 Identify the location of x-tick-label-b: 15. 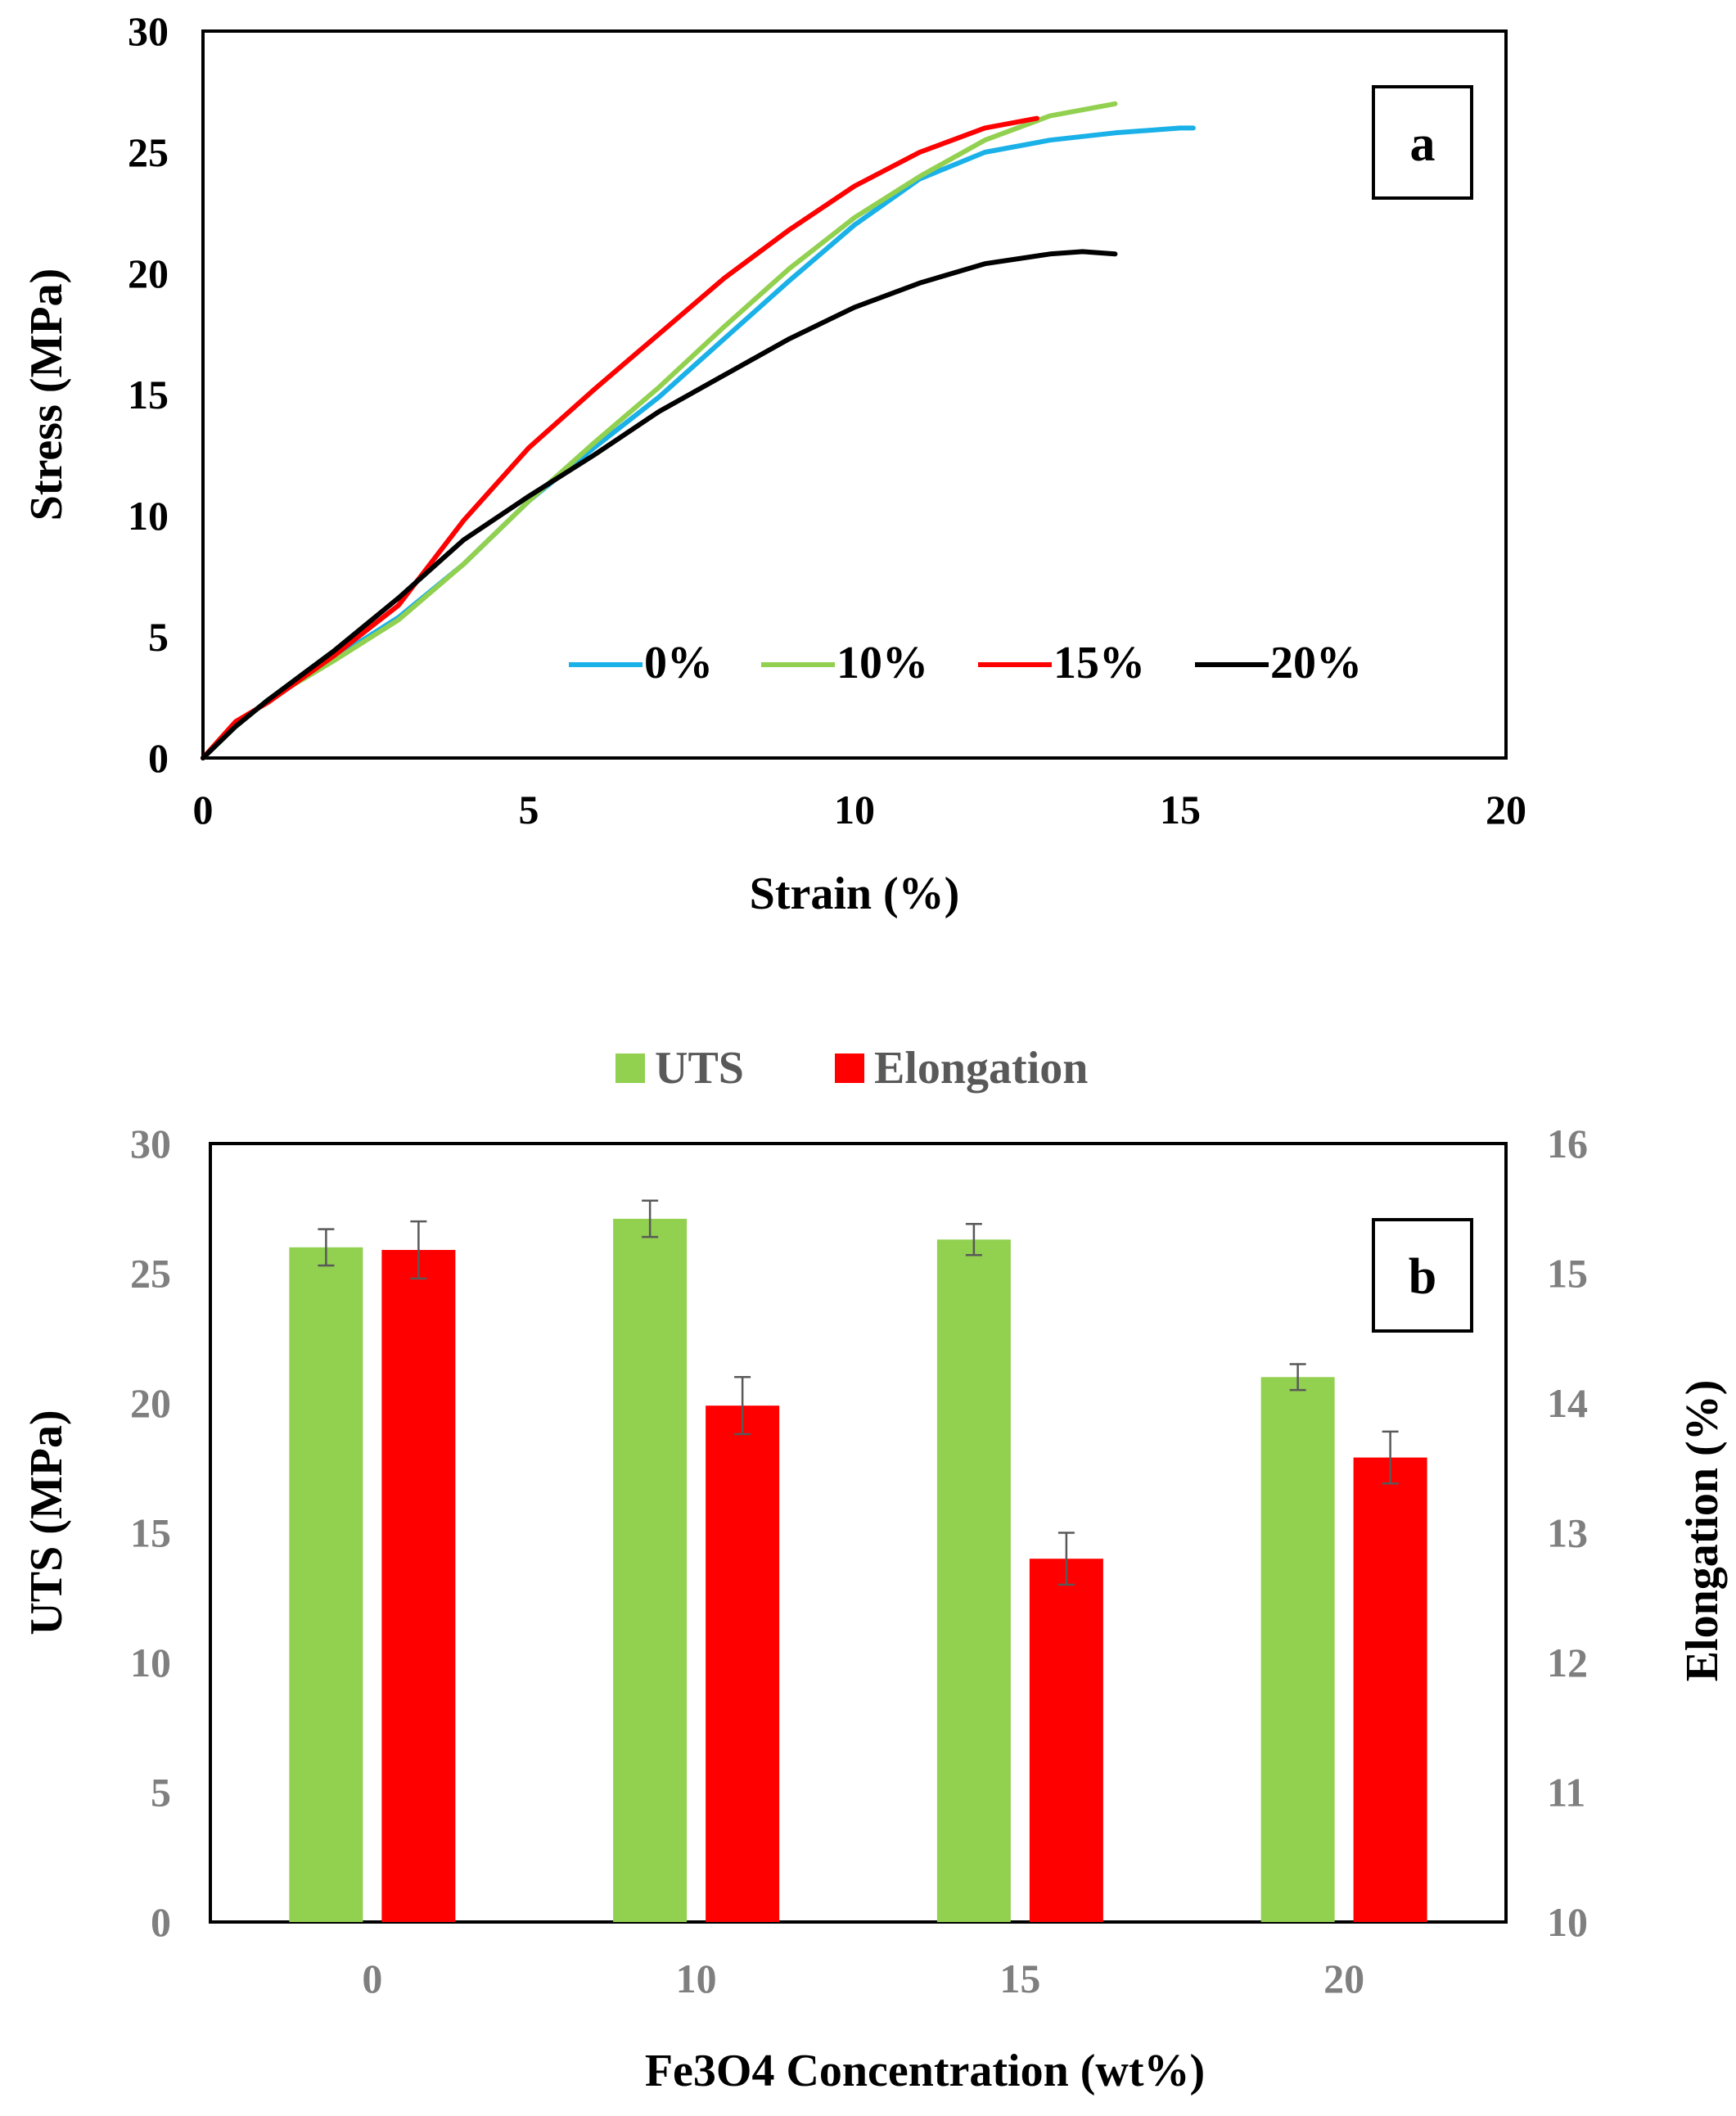
(1019, 1978).